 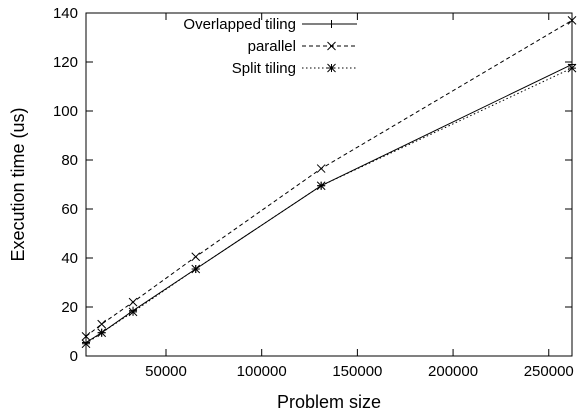 What do you see at coordinates (74, 356) in the screenshot?
I see `y-tick-label: 0` at bounding box center [74, 356].